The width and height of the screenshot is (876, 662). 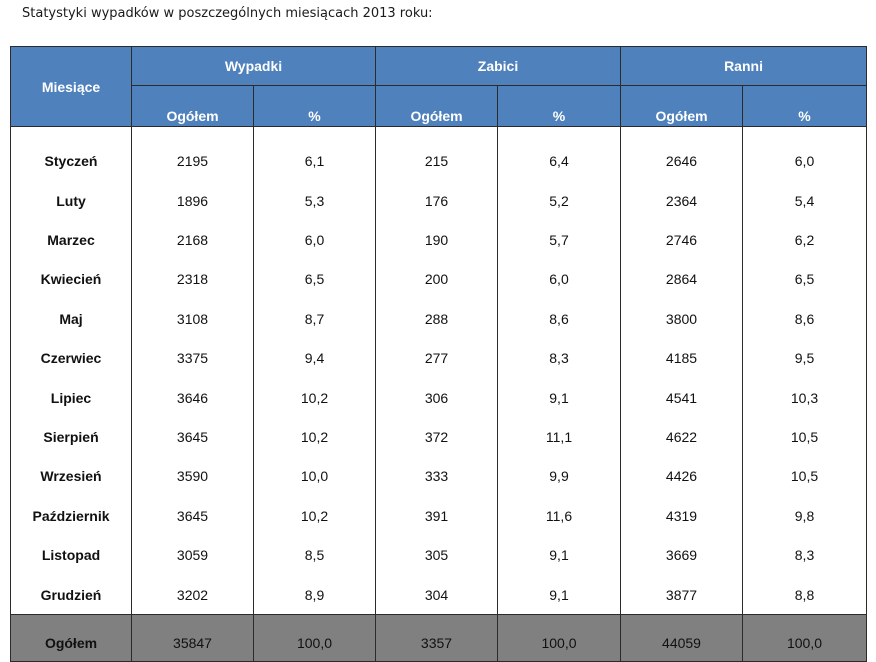 What do you see at coordinates (681, 476) in the screenshot?
I see `cell-ranni-total: 4426` at bounding box center [681, 476].